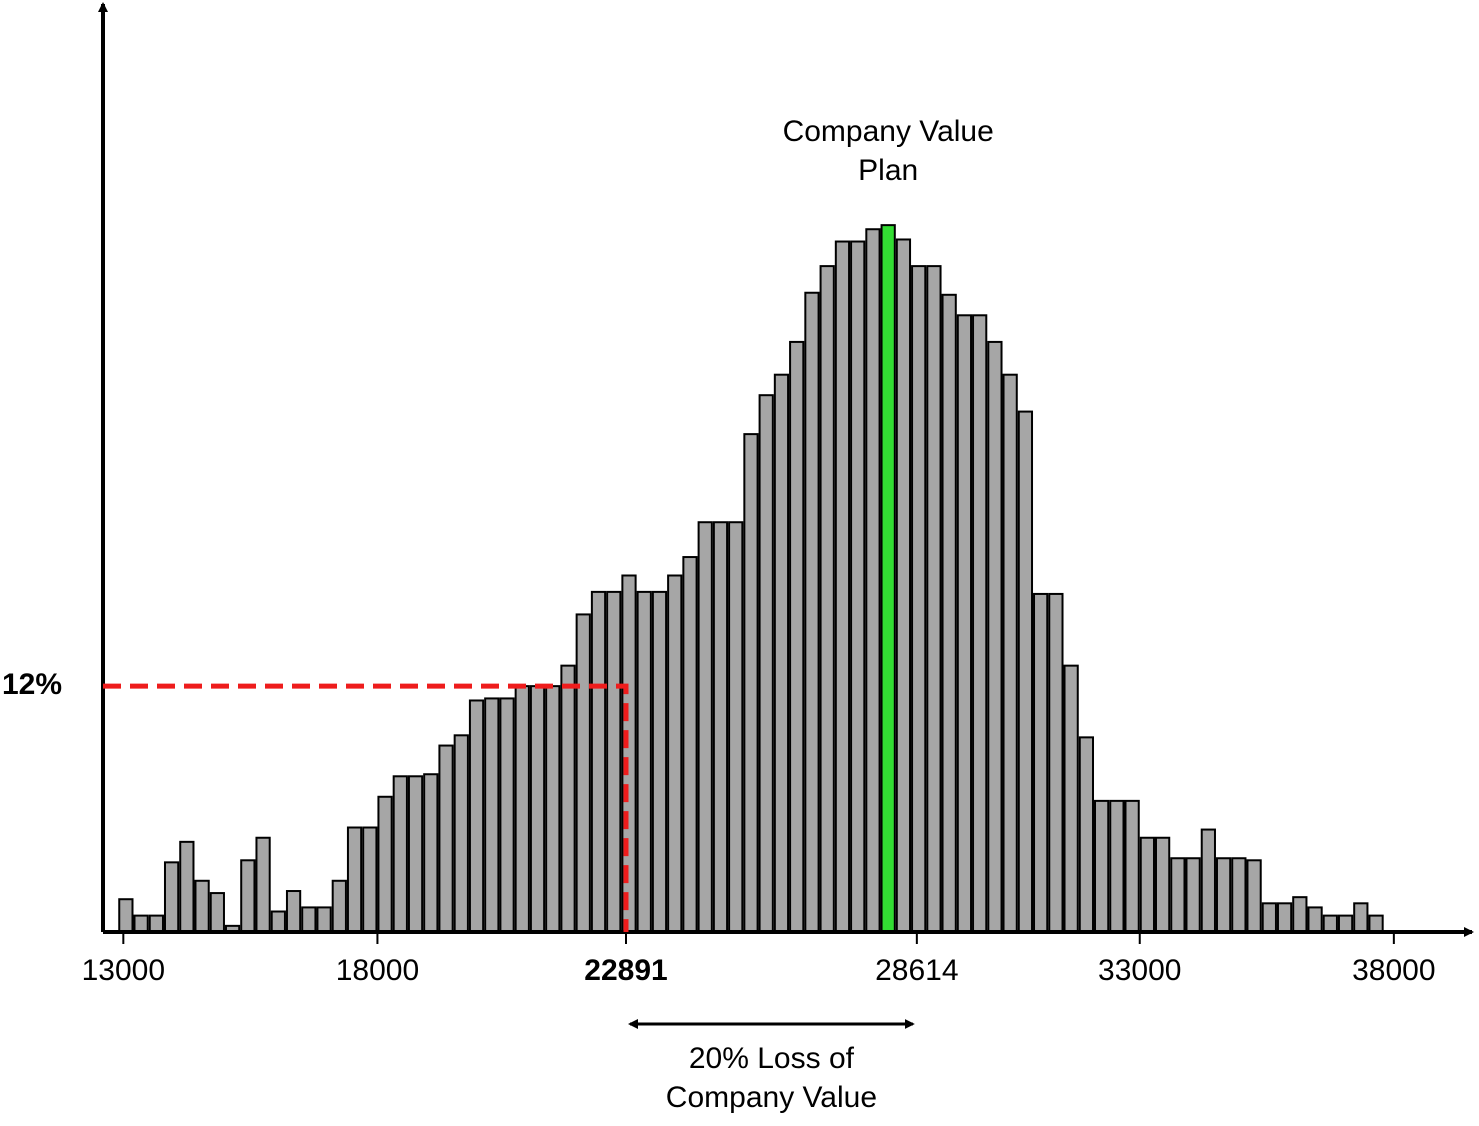 This screenshot has height=1126, width=1479. I want to click on reference-label: 12%, so click(32, 684).